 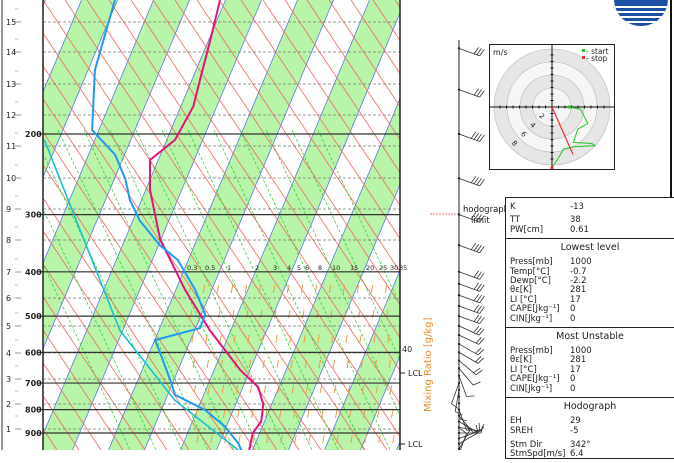 I want to click on mixing-ratio-label: 15, so click(x=354, y=268).